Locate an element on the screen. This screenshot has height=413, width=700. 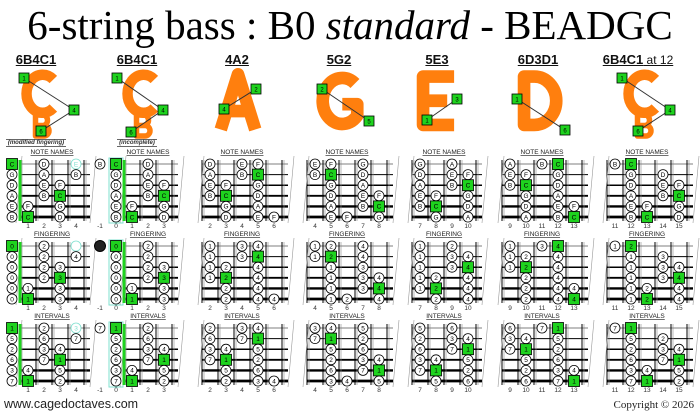
root-note-marker: C is located at coordinates (331, 174).